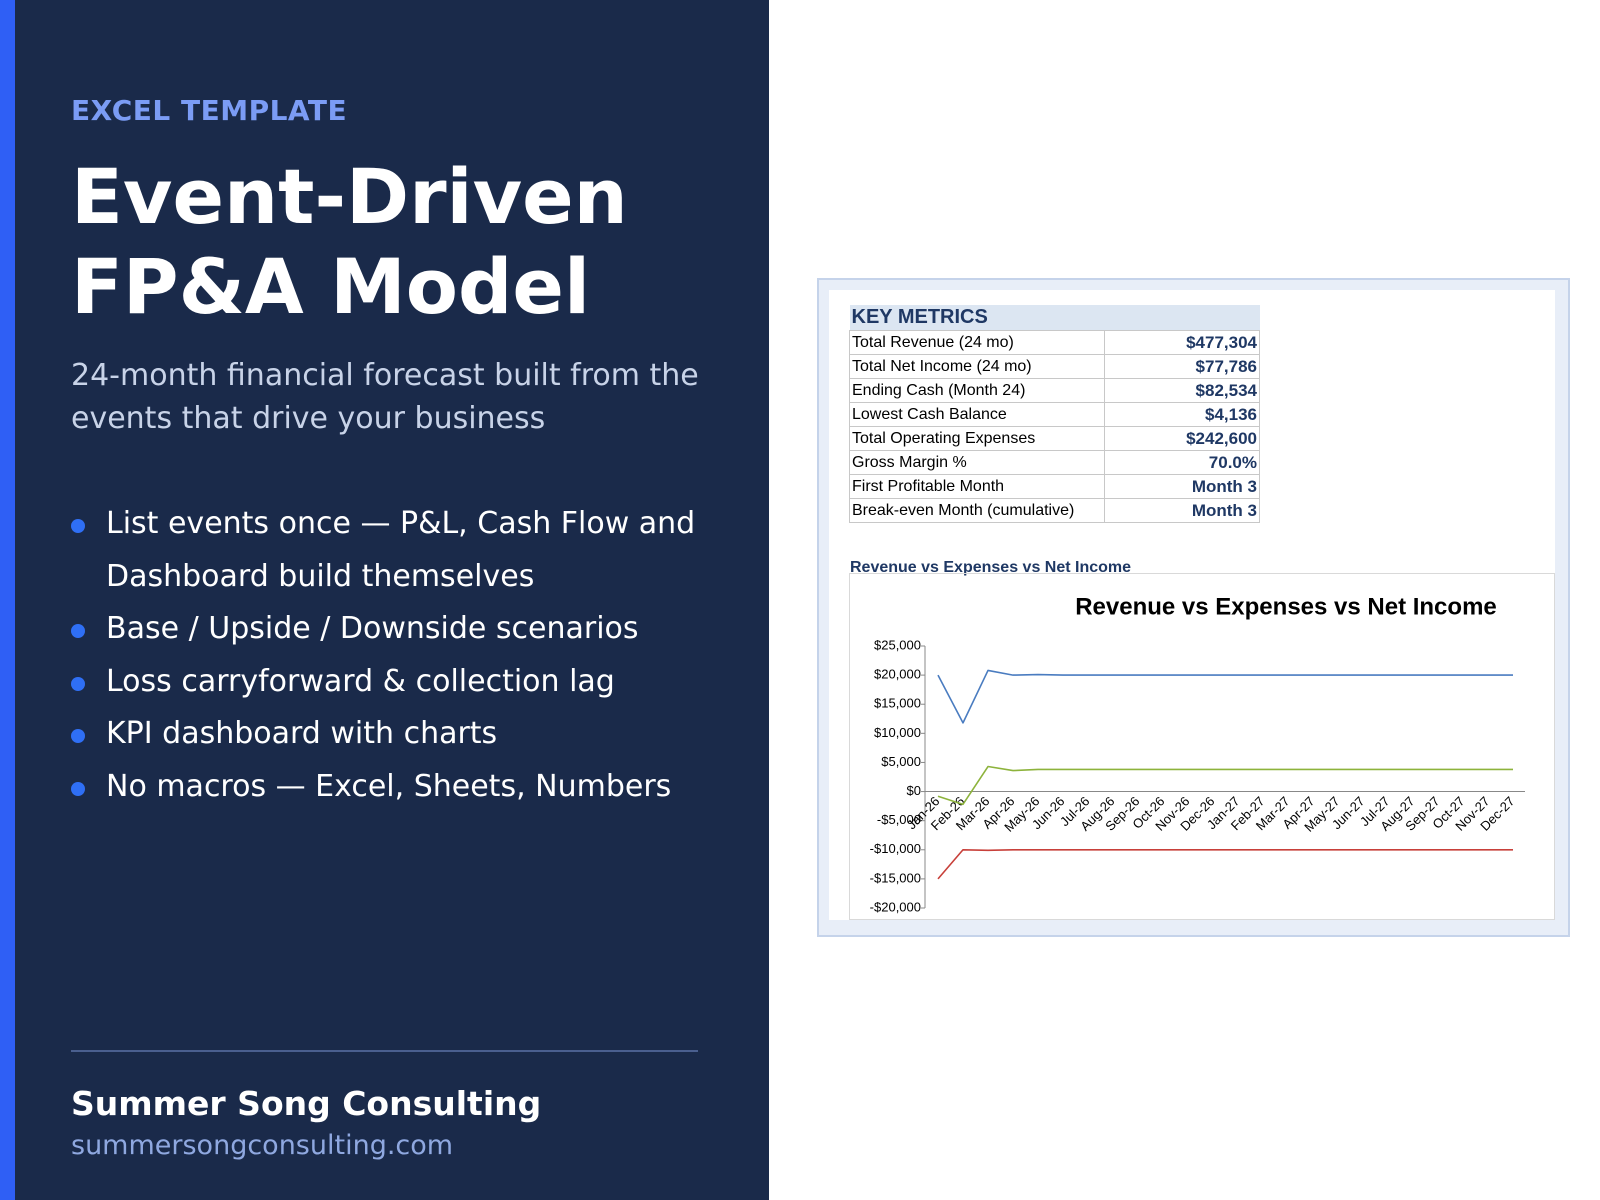 This screenshot has height=1200, width=1600. I want to click on divider, so click(384, 1051).